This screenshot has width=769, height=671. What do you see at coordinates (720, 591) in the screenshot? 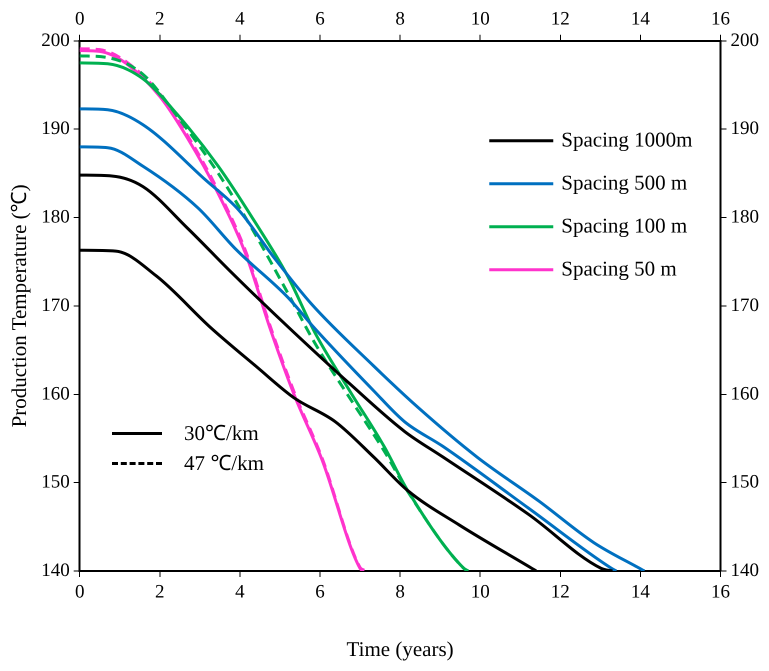
I see `x-tick-label: 16` at bounding box center [720, 591].